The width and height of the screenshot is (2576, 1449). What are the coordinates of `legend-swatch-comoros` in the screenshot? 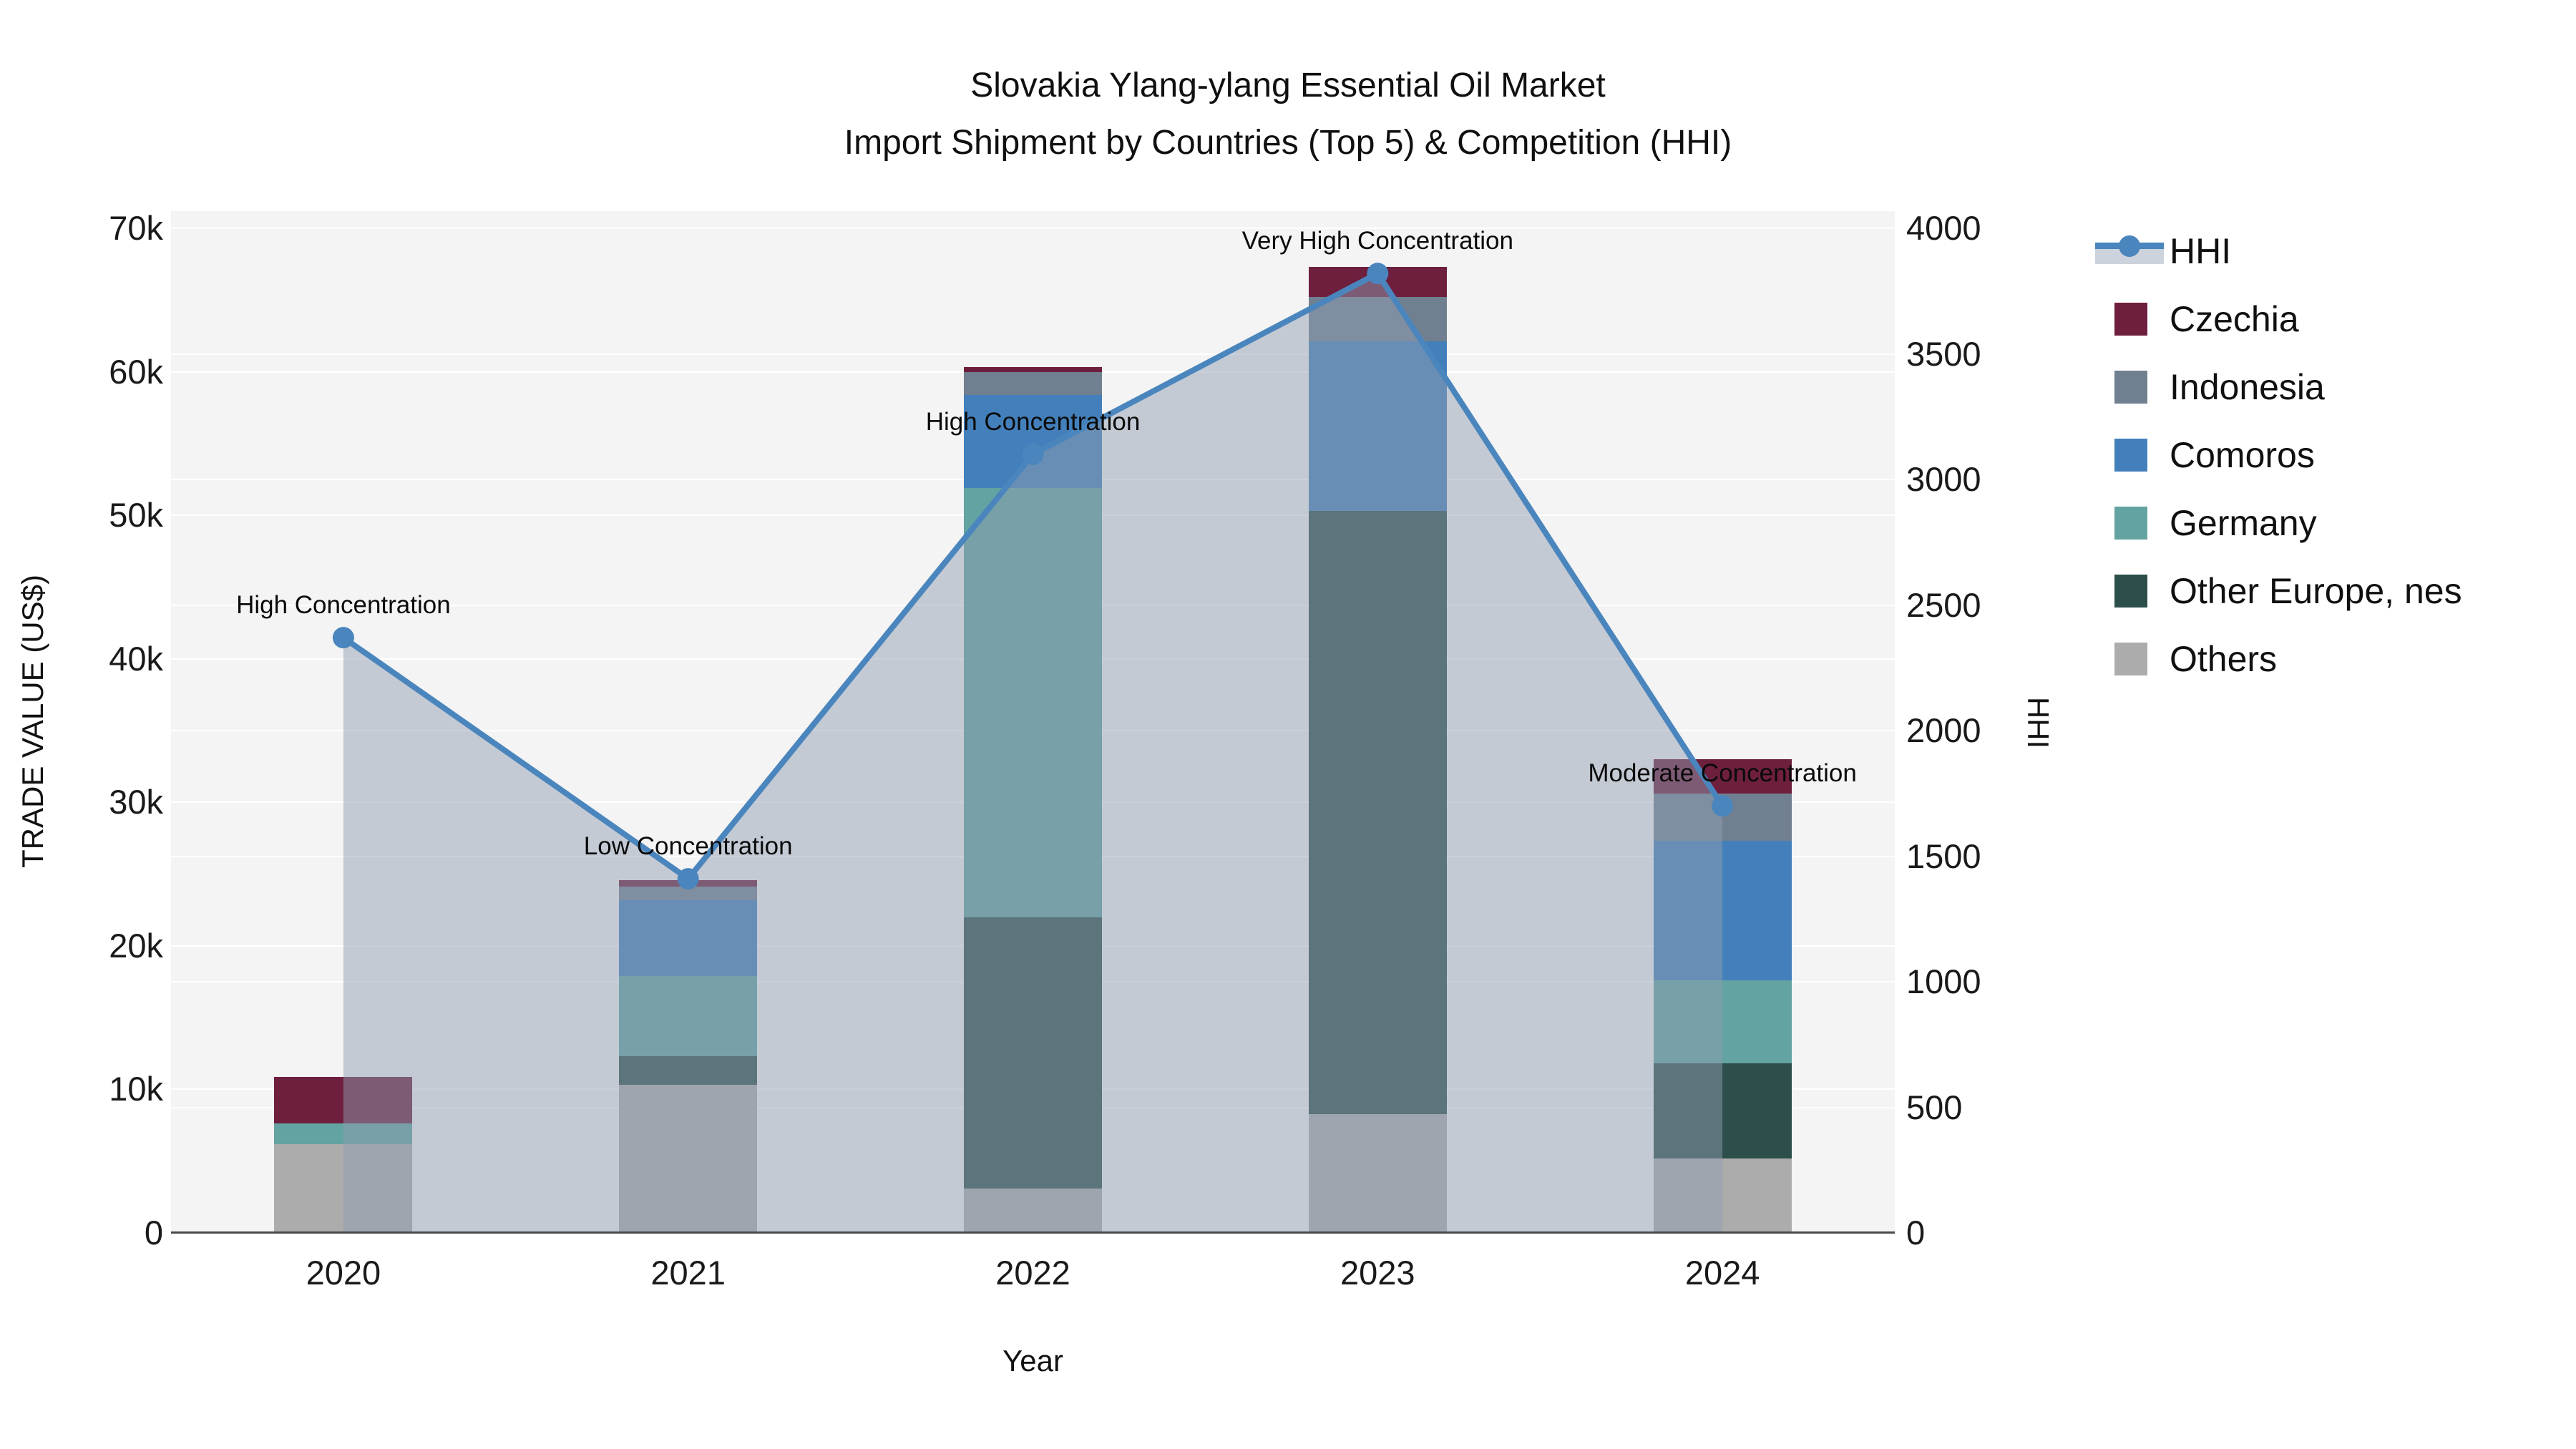 It's located at (2130, 455).